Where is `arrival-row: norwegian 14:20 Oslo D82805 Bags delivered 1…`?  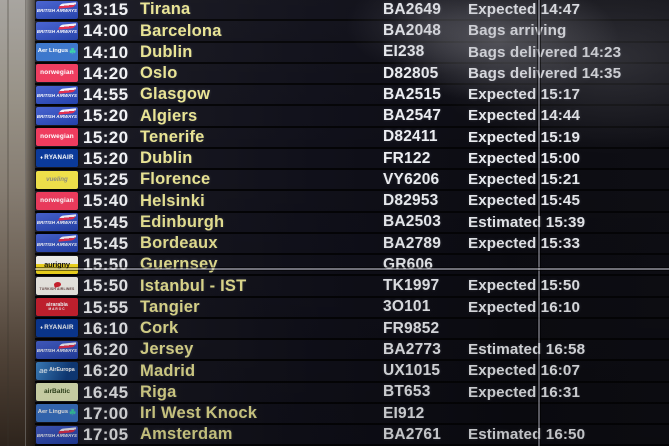 arrival-row: norwegian 14:20 Oslo D82805 Bags delivered 1… is located at coordinates (352, 74).